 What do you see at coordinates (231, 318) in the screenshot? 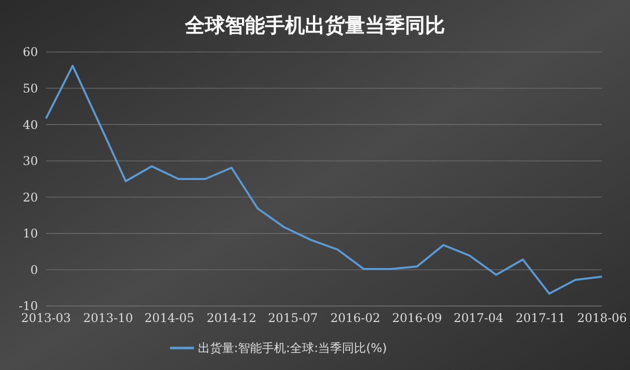
I see `x-tick-label: 2014-12` at bounding box center [231, 318].